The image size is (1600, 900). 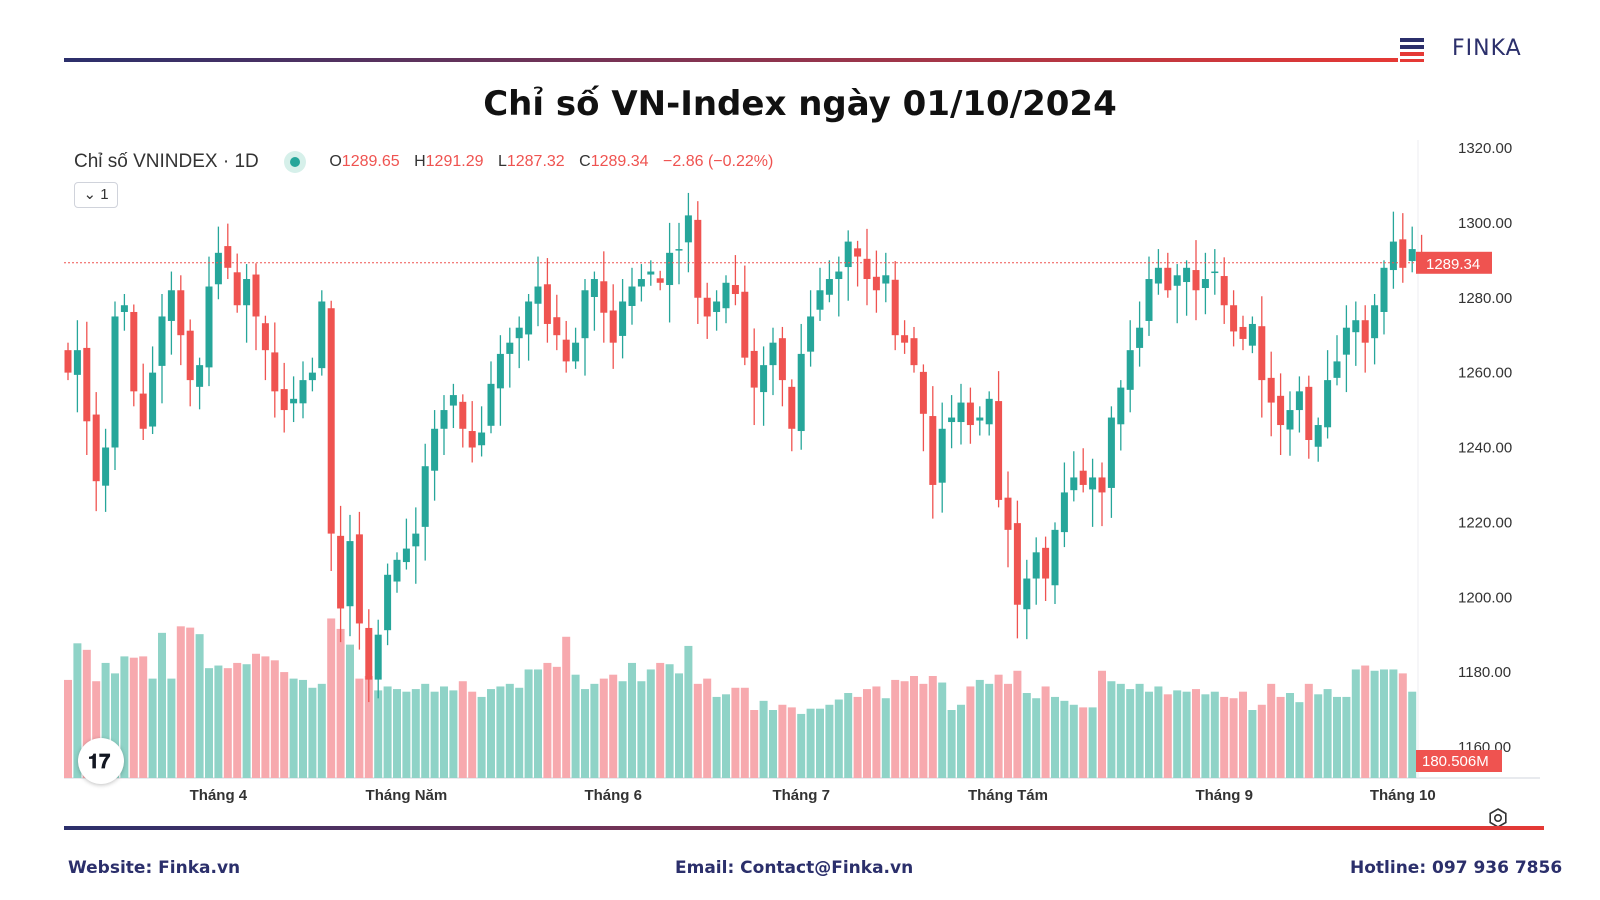 I want to click on collapse-indicators-button: ⌄ 1, so click(x=96, y=195).